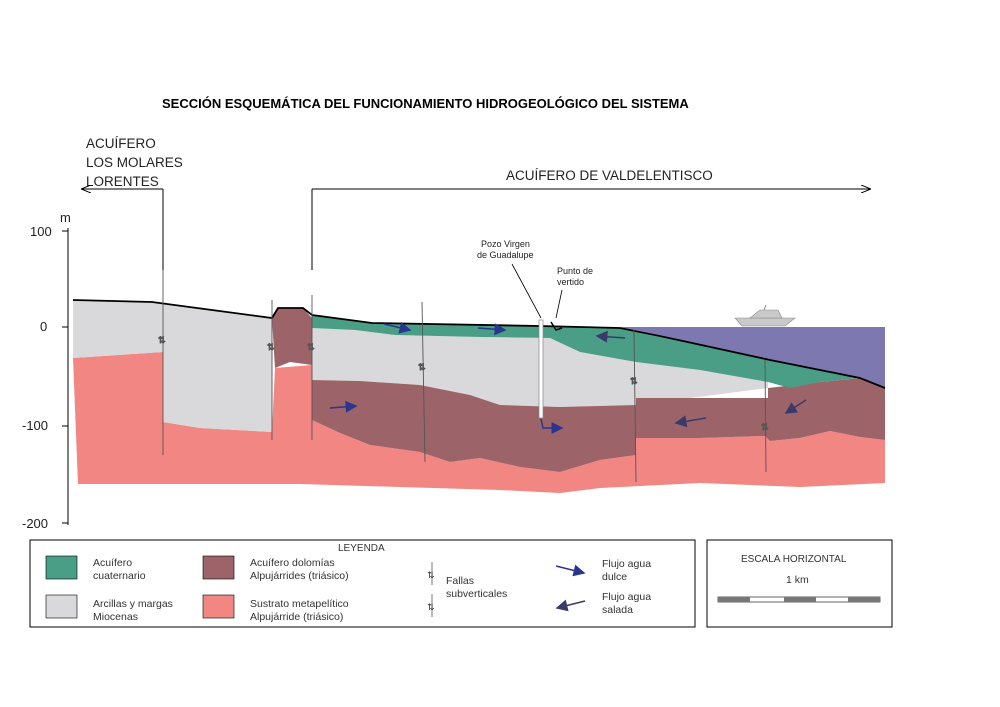 This screenshot has height=707, width=1000. Describe the element at coordinates (112, 563) in the screenshot. I see `svg-text: Acuífero` at that location.